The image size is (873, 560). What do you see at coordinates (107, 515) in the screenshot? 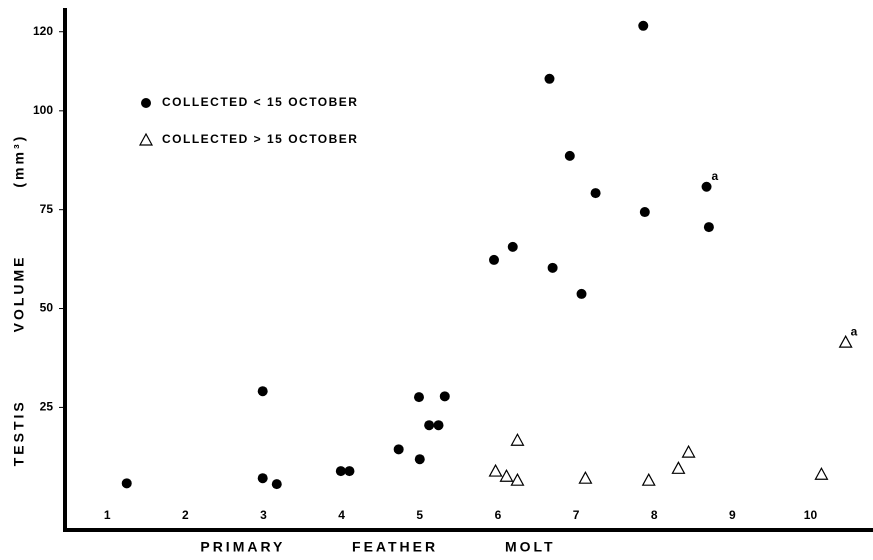
I see `x-tick-label: 1` at bounding box center [107, 515].